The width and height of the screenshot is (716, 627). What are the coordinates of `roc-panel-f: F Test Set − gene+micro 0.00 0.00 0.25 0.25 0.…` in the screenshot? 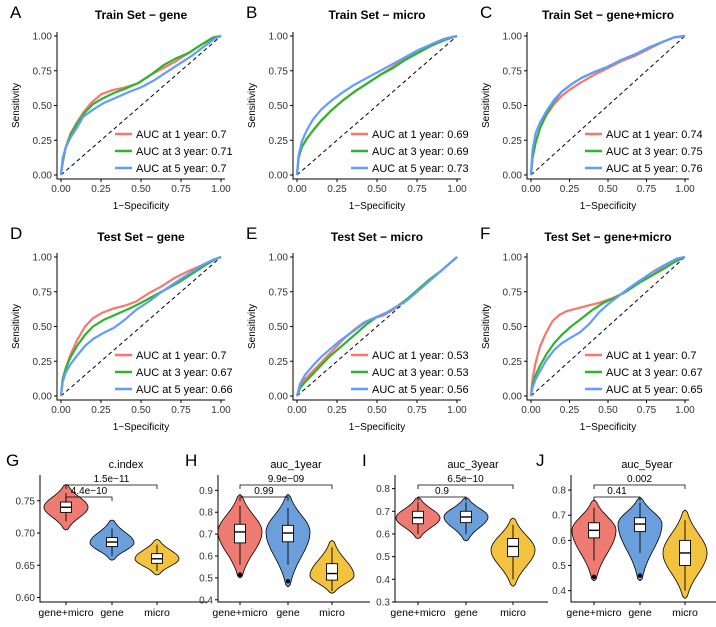 It's located at (591, 328).